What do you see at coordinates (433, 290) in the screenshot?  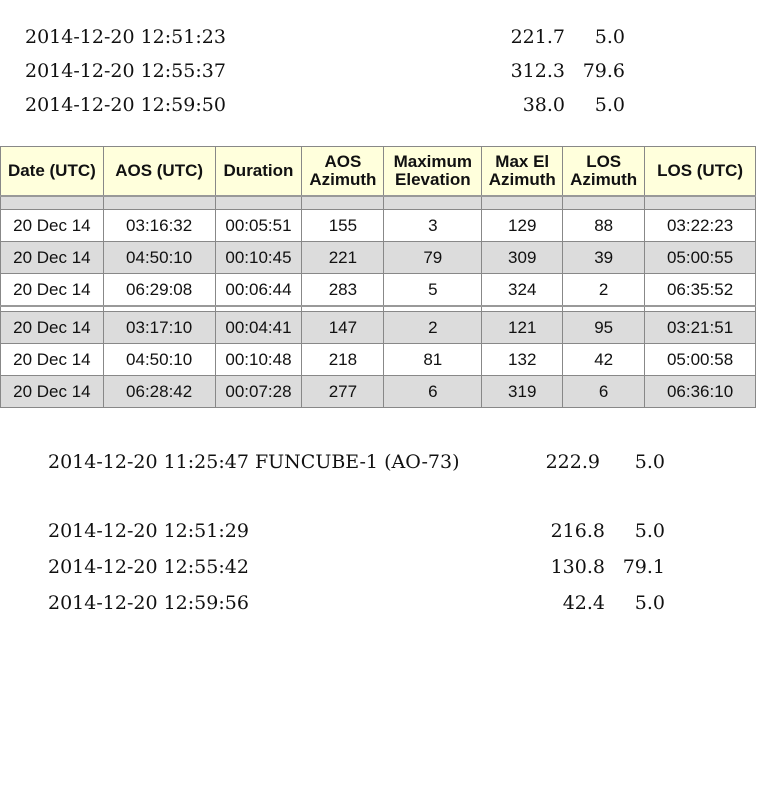 I see `table-cell: 5` at bounding box center [433, 290].